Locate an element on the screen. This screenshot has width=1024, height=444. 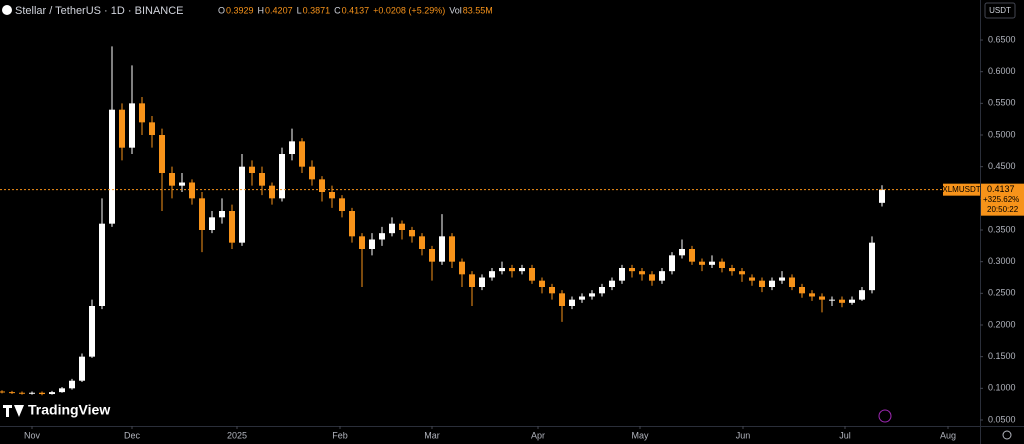
x-tick-label: Mar is located at coordinates (432, 435).